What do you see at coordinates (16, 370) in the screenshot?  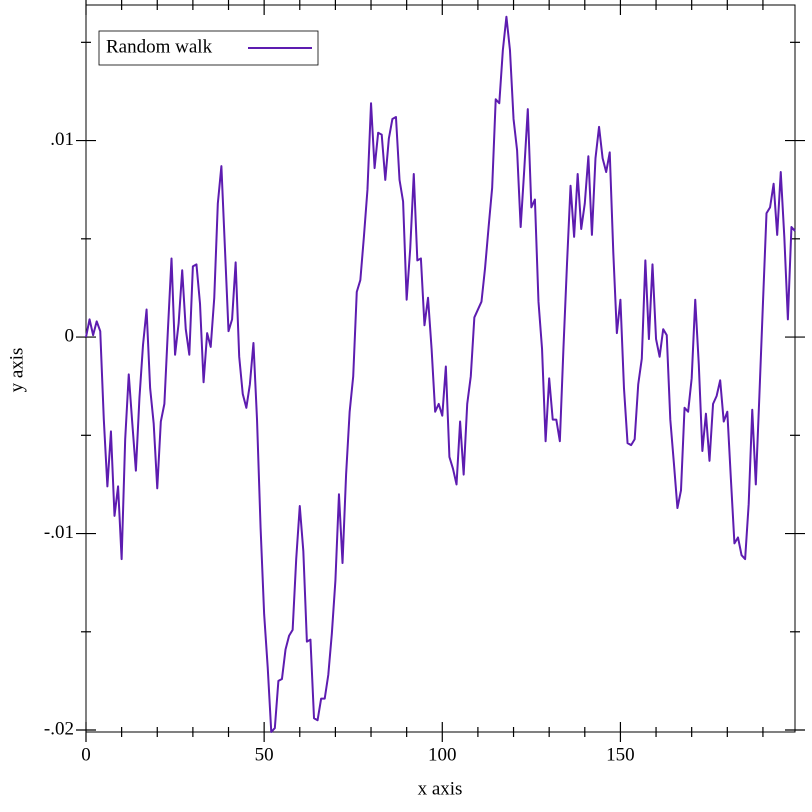 I see `y-axis-label: y axis` at bounding box center [16, 370].